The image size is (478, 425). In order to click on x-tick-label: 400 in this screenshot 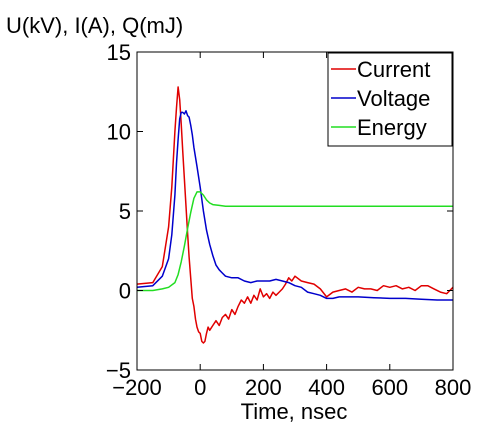, I will do `click(326, 387)`.